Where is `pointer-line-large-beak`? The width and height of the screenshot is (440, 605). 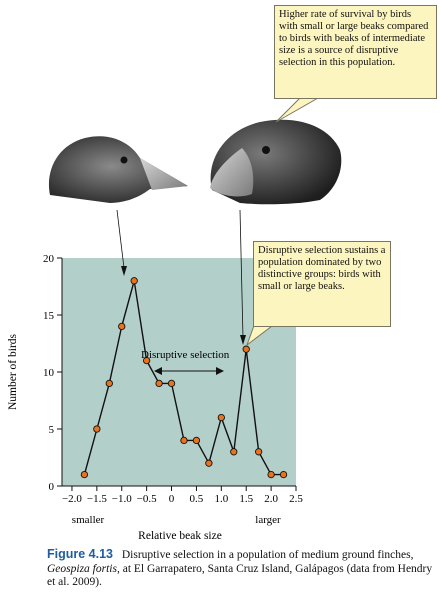
pointer-line-large-beak is located at coordinates (242, 277).